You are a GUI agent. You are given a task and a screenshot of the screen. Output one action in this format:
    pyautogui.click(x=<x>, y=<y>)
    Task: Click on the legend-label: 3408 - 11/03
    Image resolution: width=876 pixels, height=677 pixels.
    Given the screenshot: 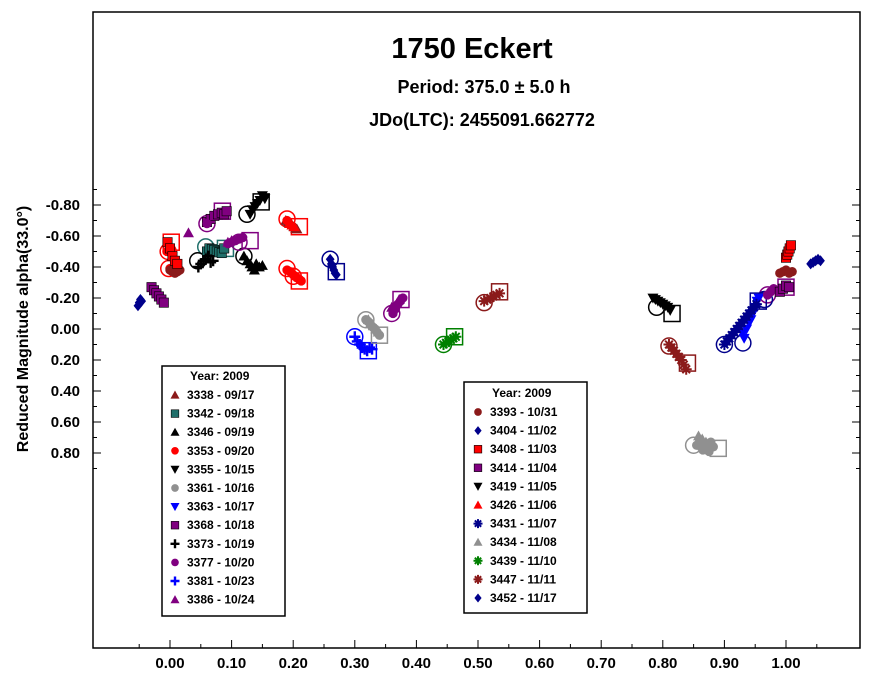 What is the action you would take?
    pyautogui.click(x=523, y=449)
    